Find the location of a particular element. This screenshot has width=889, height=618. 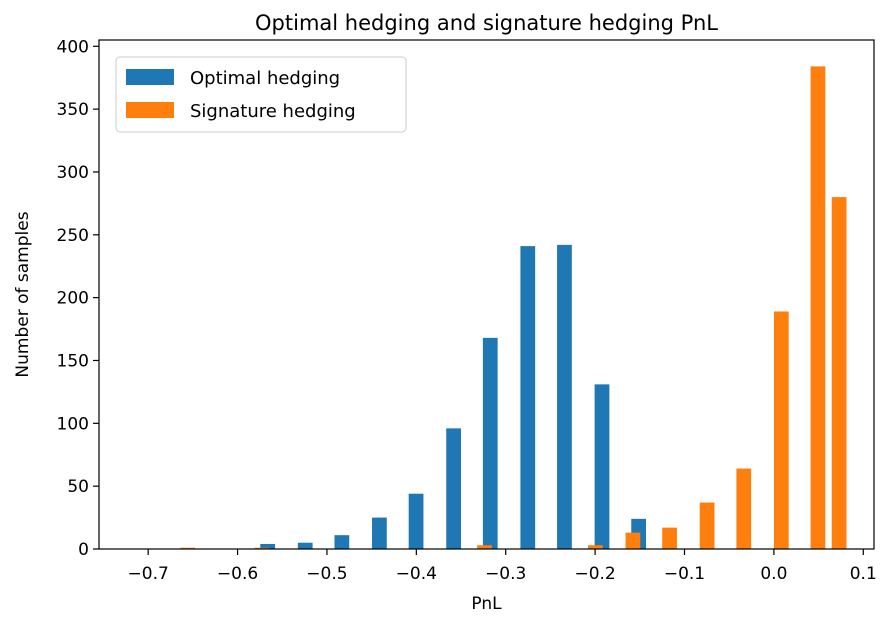

legend-label-optimal: Optimal hedging is located at coordinates (265, 78).